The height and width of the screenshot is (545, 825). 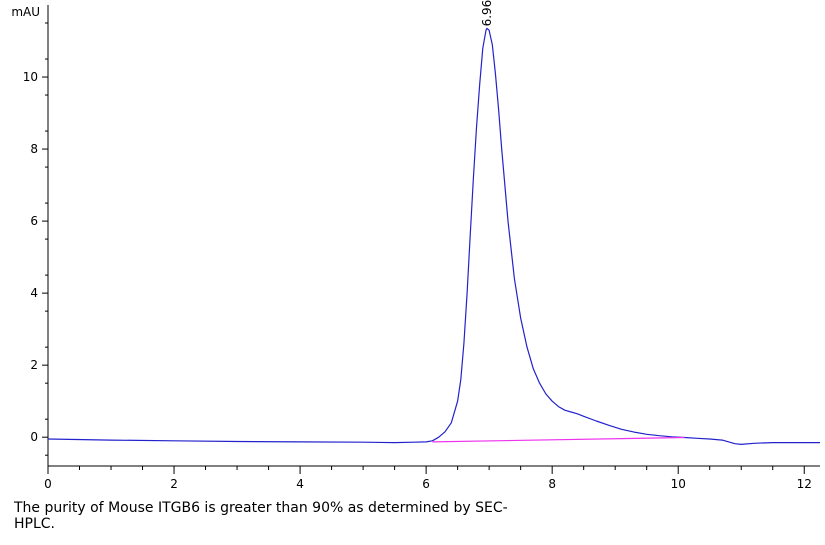 I want to click on x-tick-label: 2, so click(x=174, y=484).